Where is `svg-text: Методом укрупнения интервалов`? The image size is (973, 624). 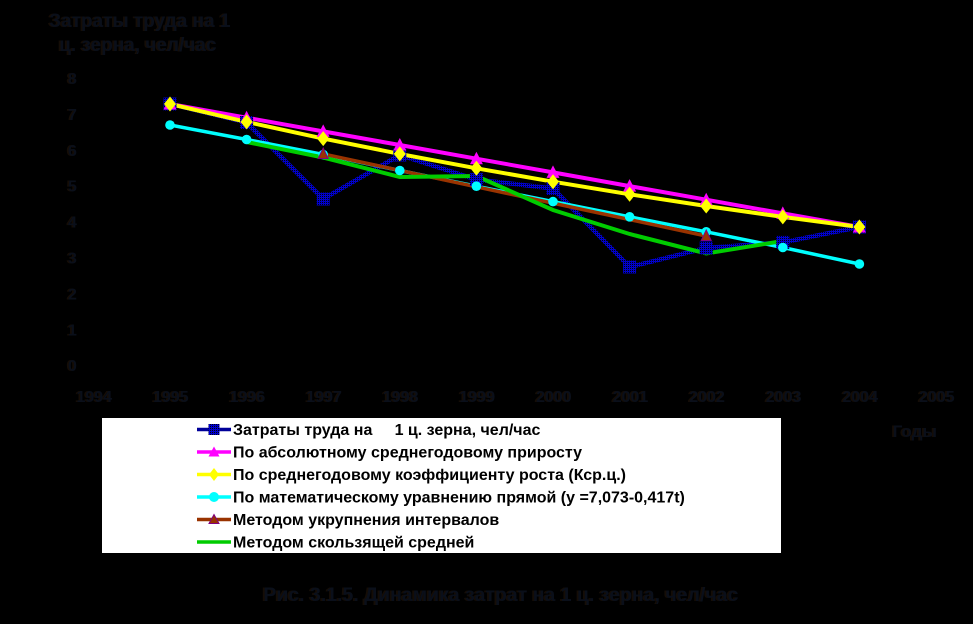
svg-text: Методом укрупнения интервалов is located at coordinates (366, 520).